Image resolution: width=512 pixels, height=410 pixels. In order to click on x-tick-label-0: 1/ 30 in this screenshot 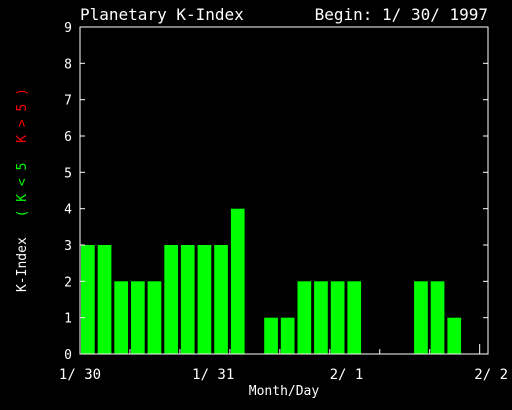, I will do `click(80, 375)`.